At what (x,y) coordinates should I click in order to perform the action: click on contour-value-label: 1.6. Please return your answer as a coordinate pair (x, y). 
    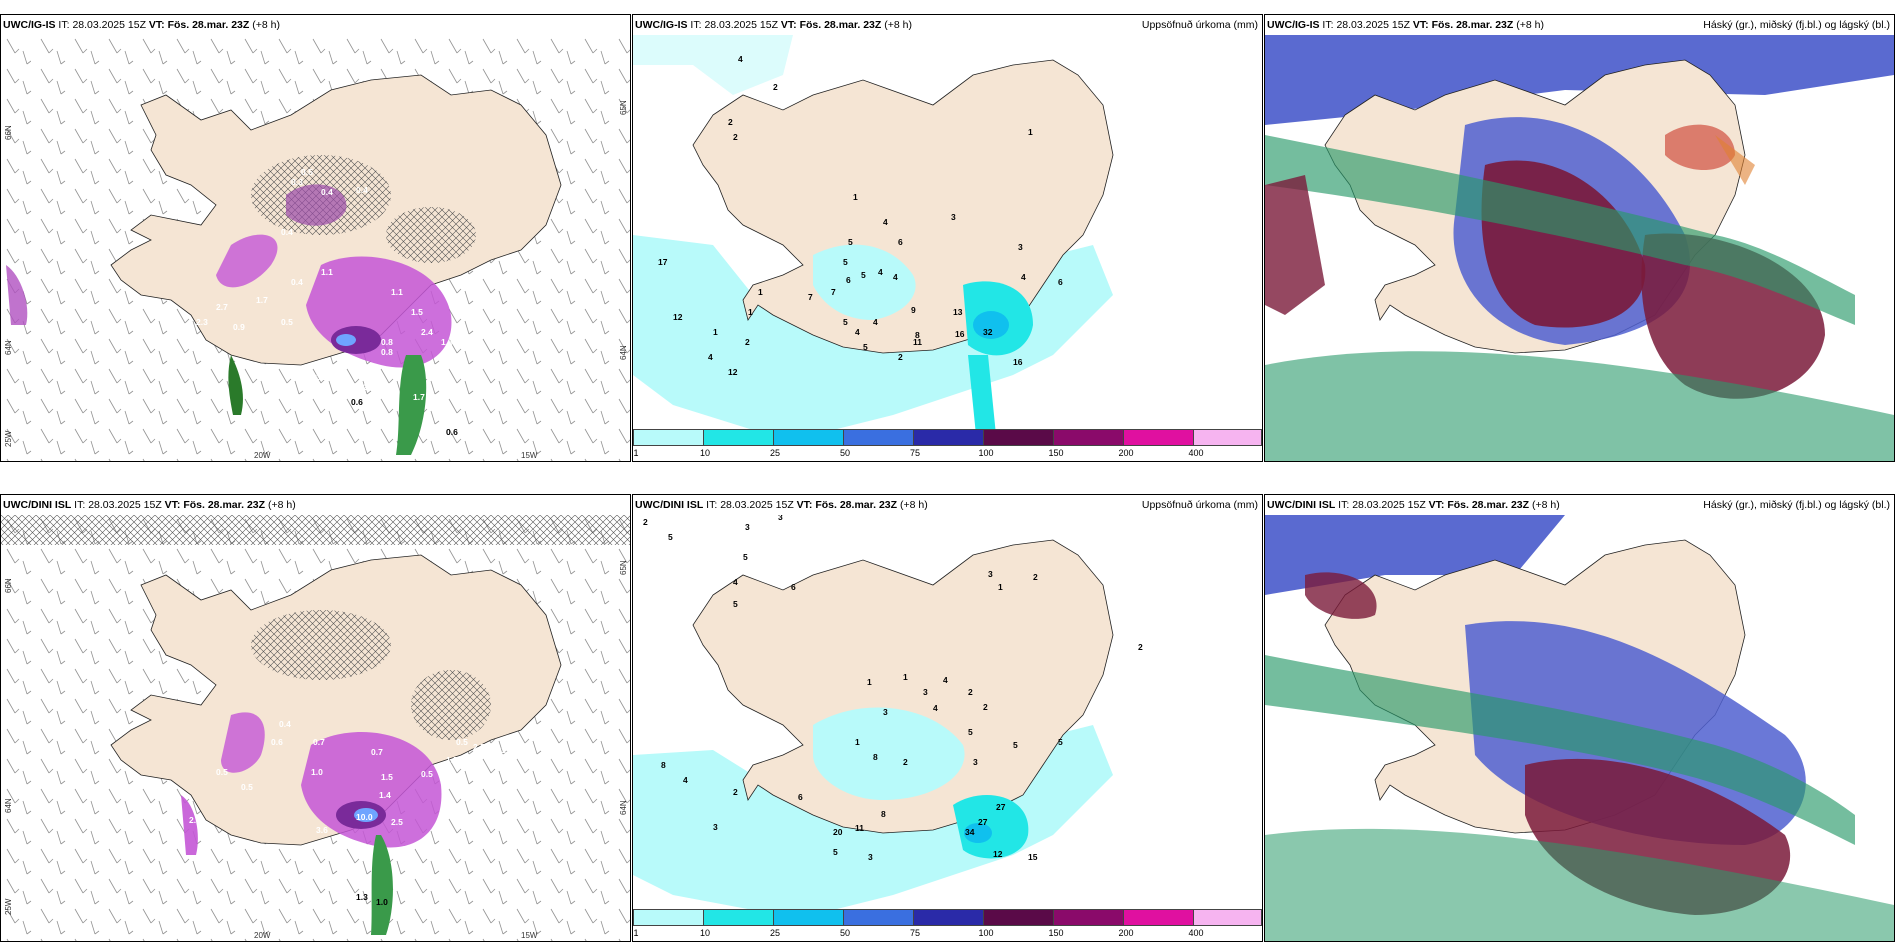
    Looking at the image, I should click on (35, 62).